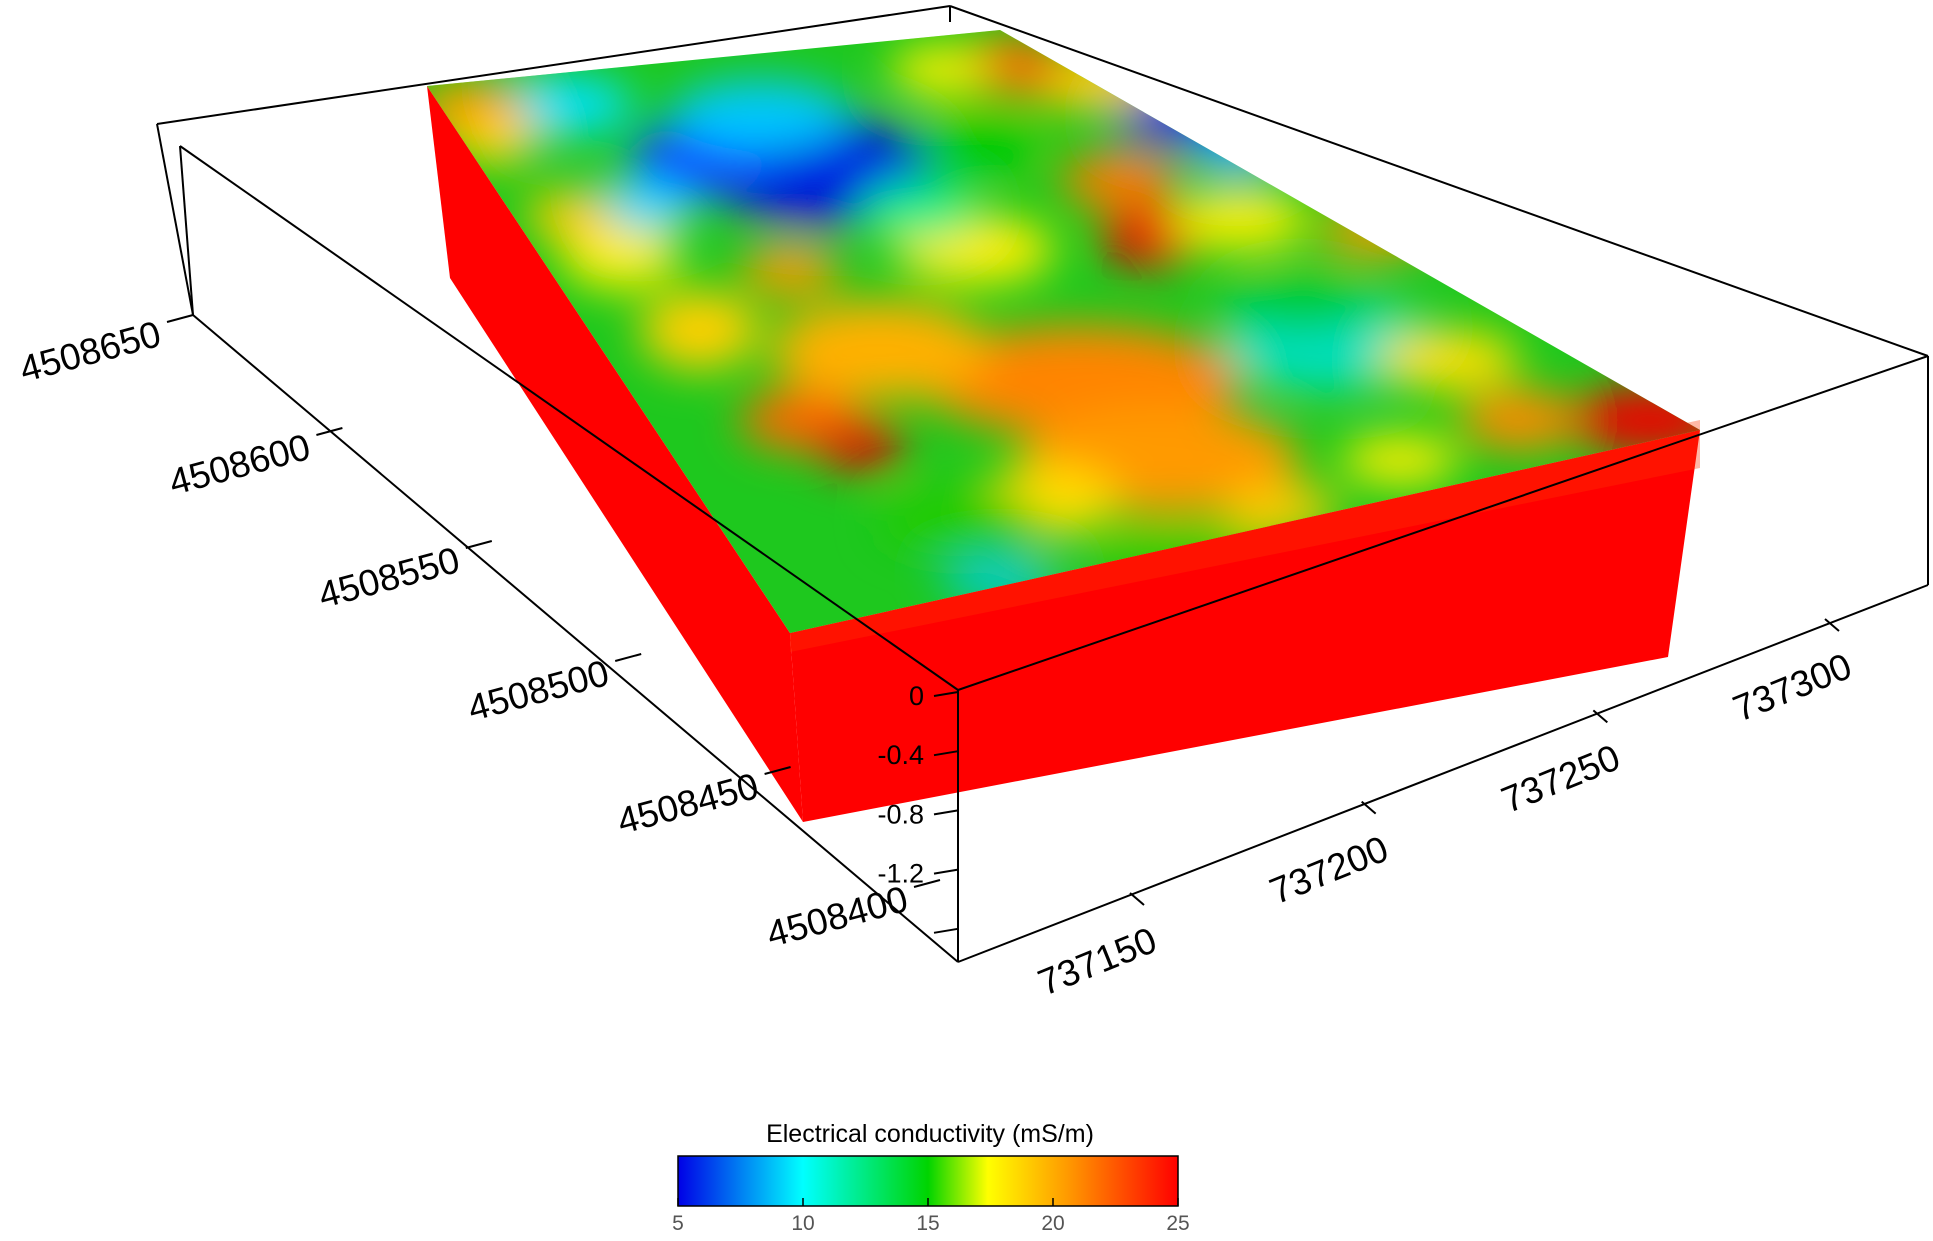 Image resolution: width=1933 pixels, height=1241 pixels. I want to click on z-axis-tick-label: 0, so click(916, 696).